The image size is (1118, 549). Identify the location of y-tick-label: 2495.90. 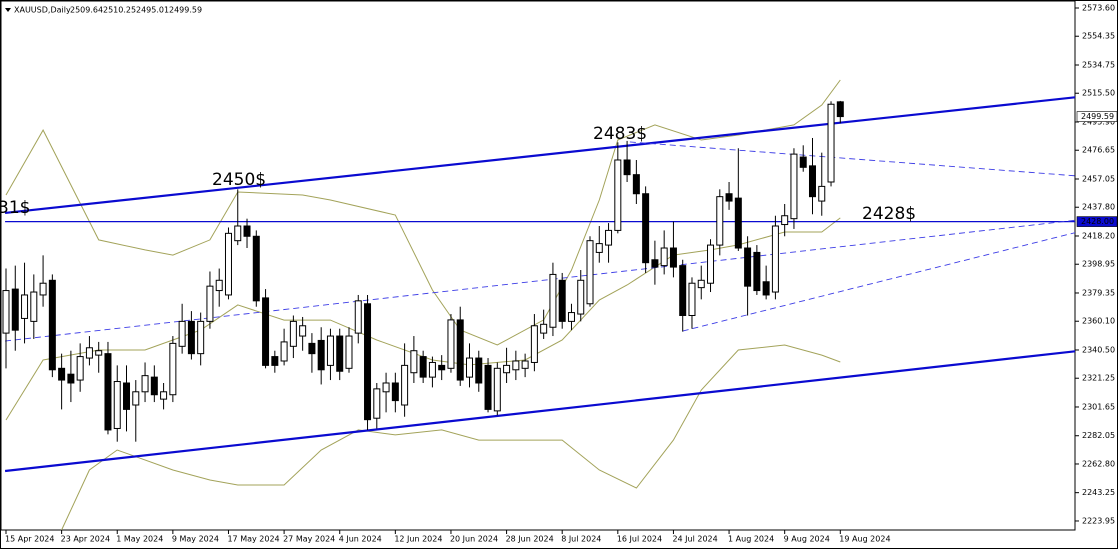
(1098, 121).